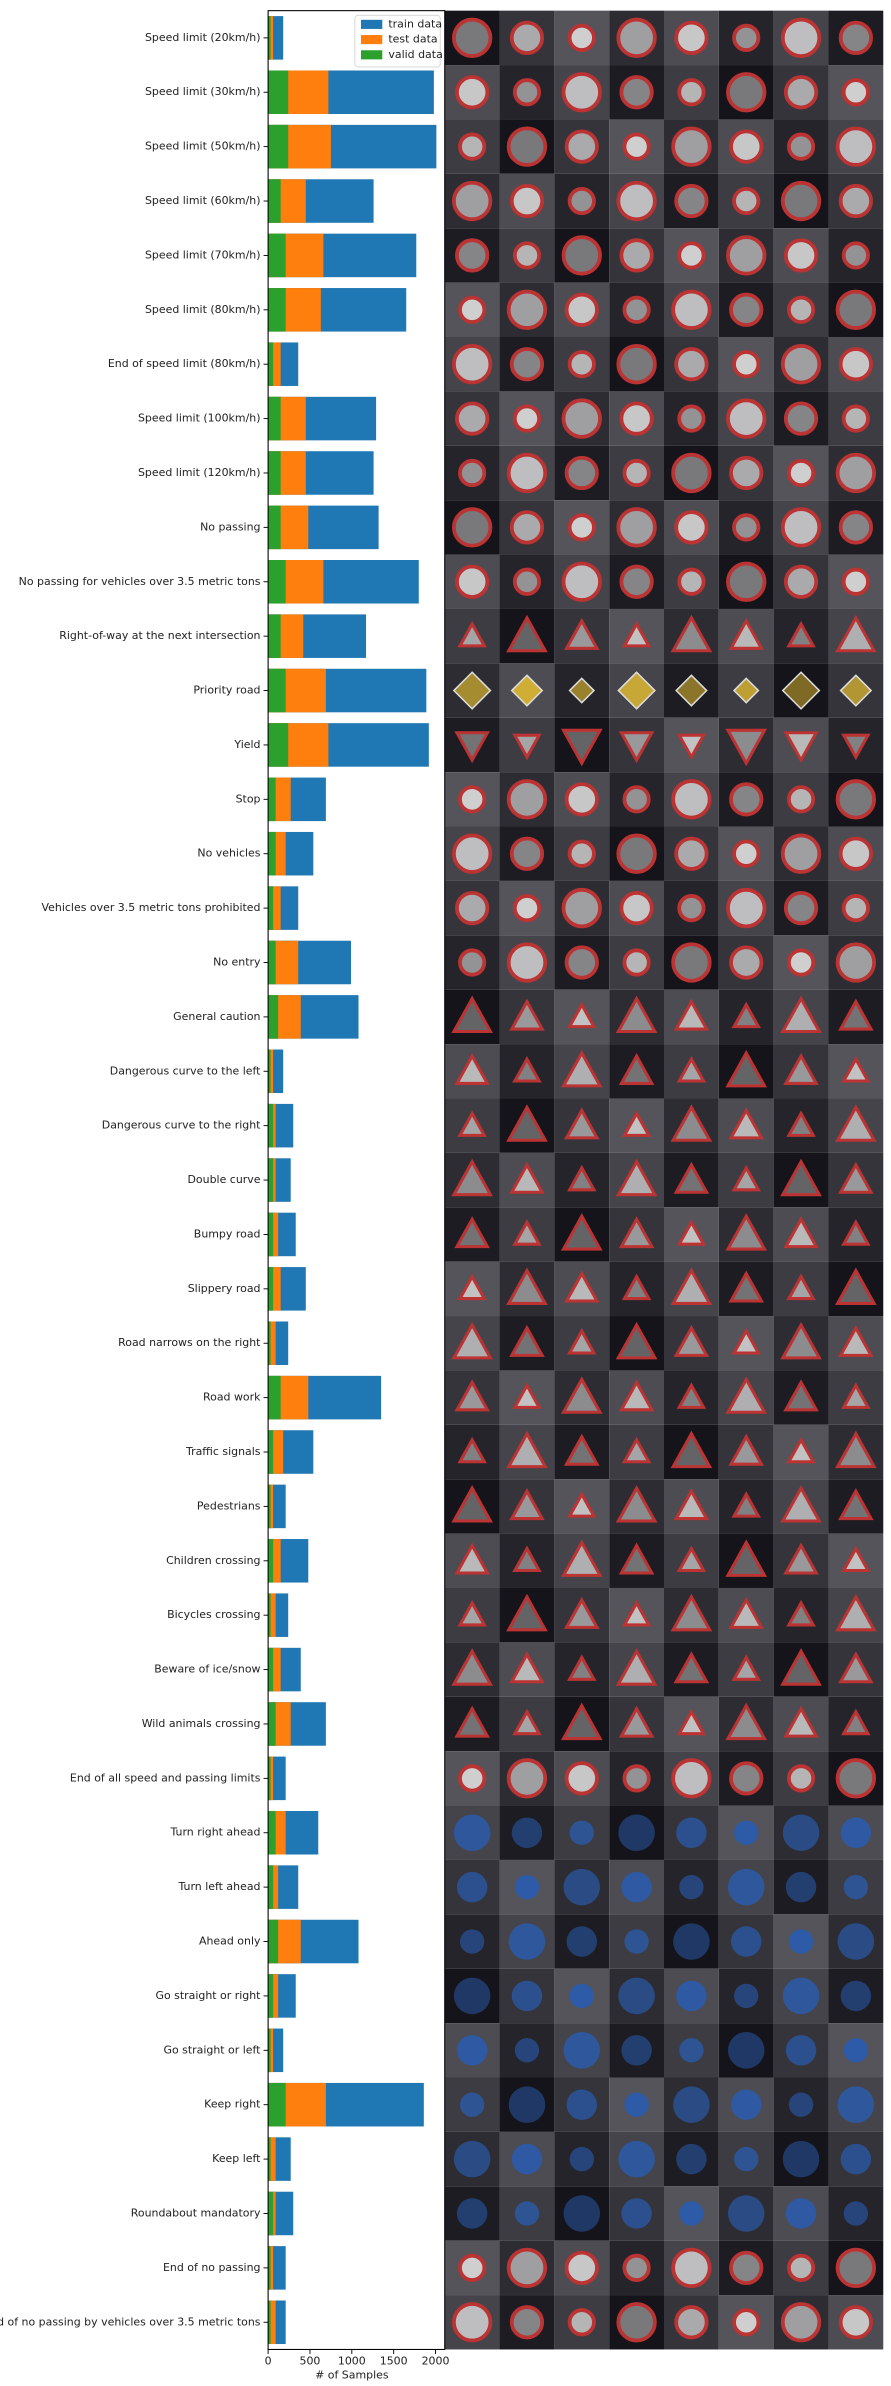  I want to click on x-tick-label: 0, so click(268, 2361).